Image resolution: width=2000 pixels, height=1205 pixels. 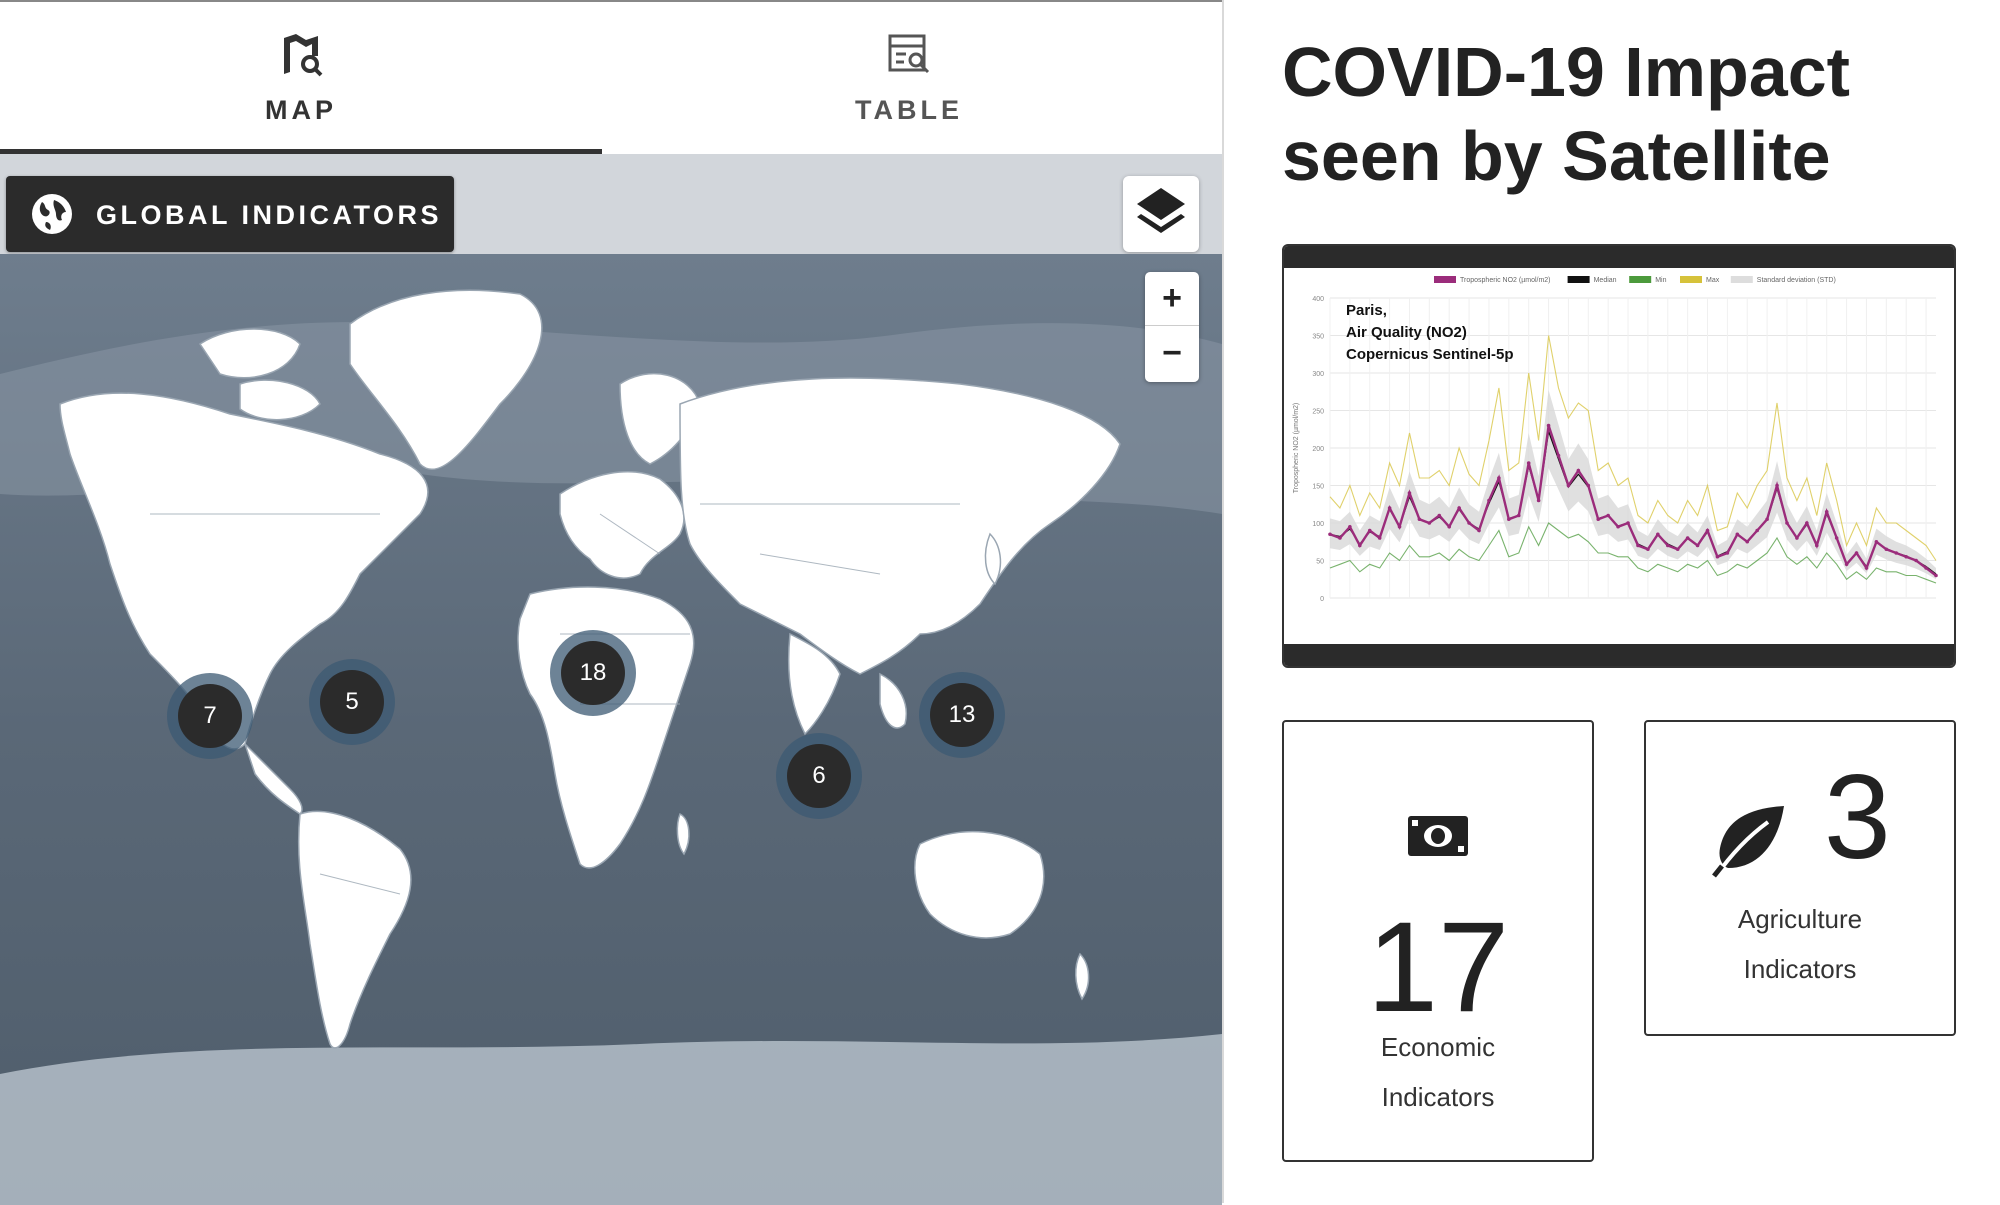 What do you see at coordinates (1438, 836) in the screenshot?
I see `money-icon` at bounding box center [1438, 836].